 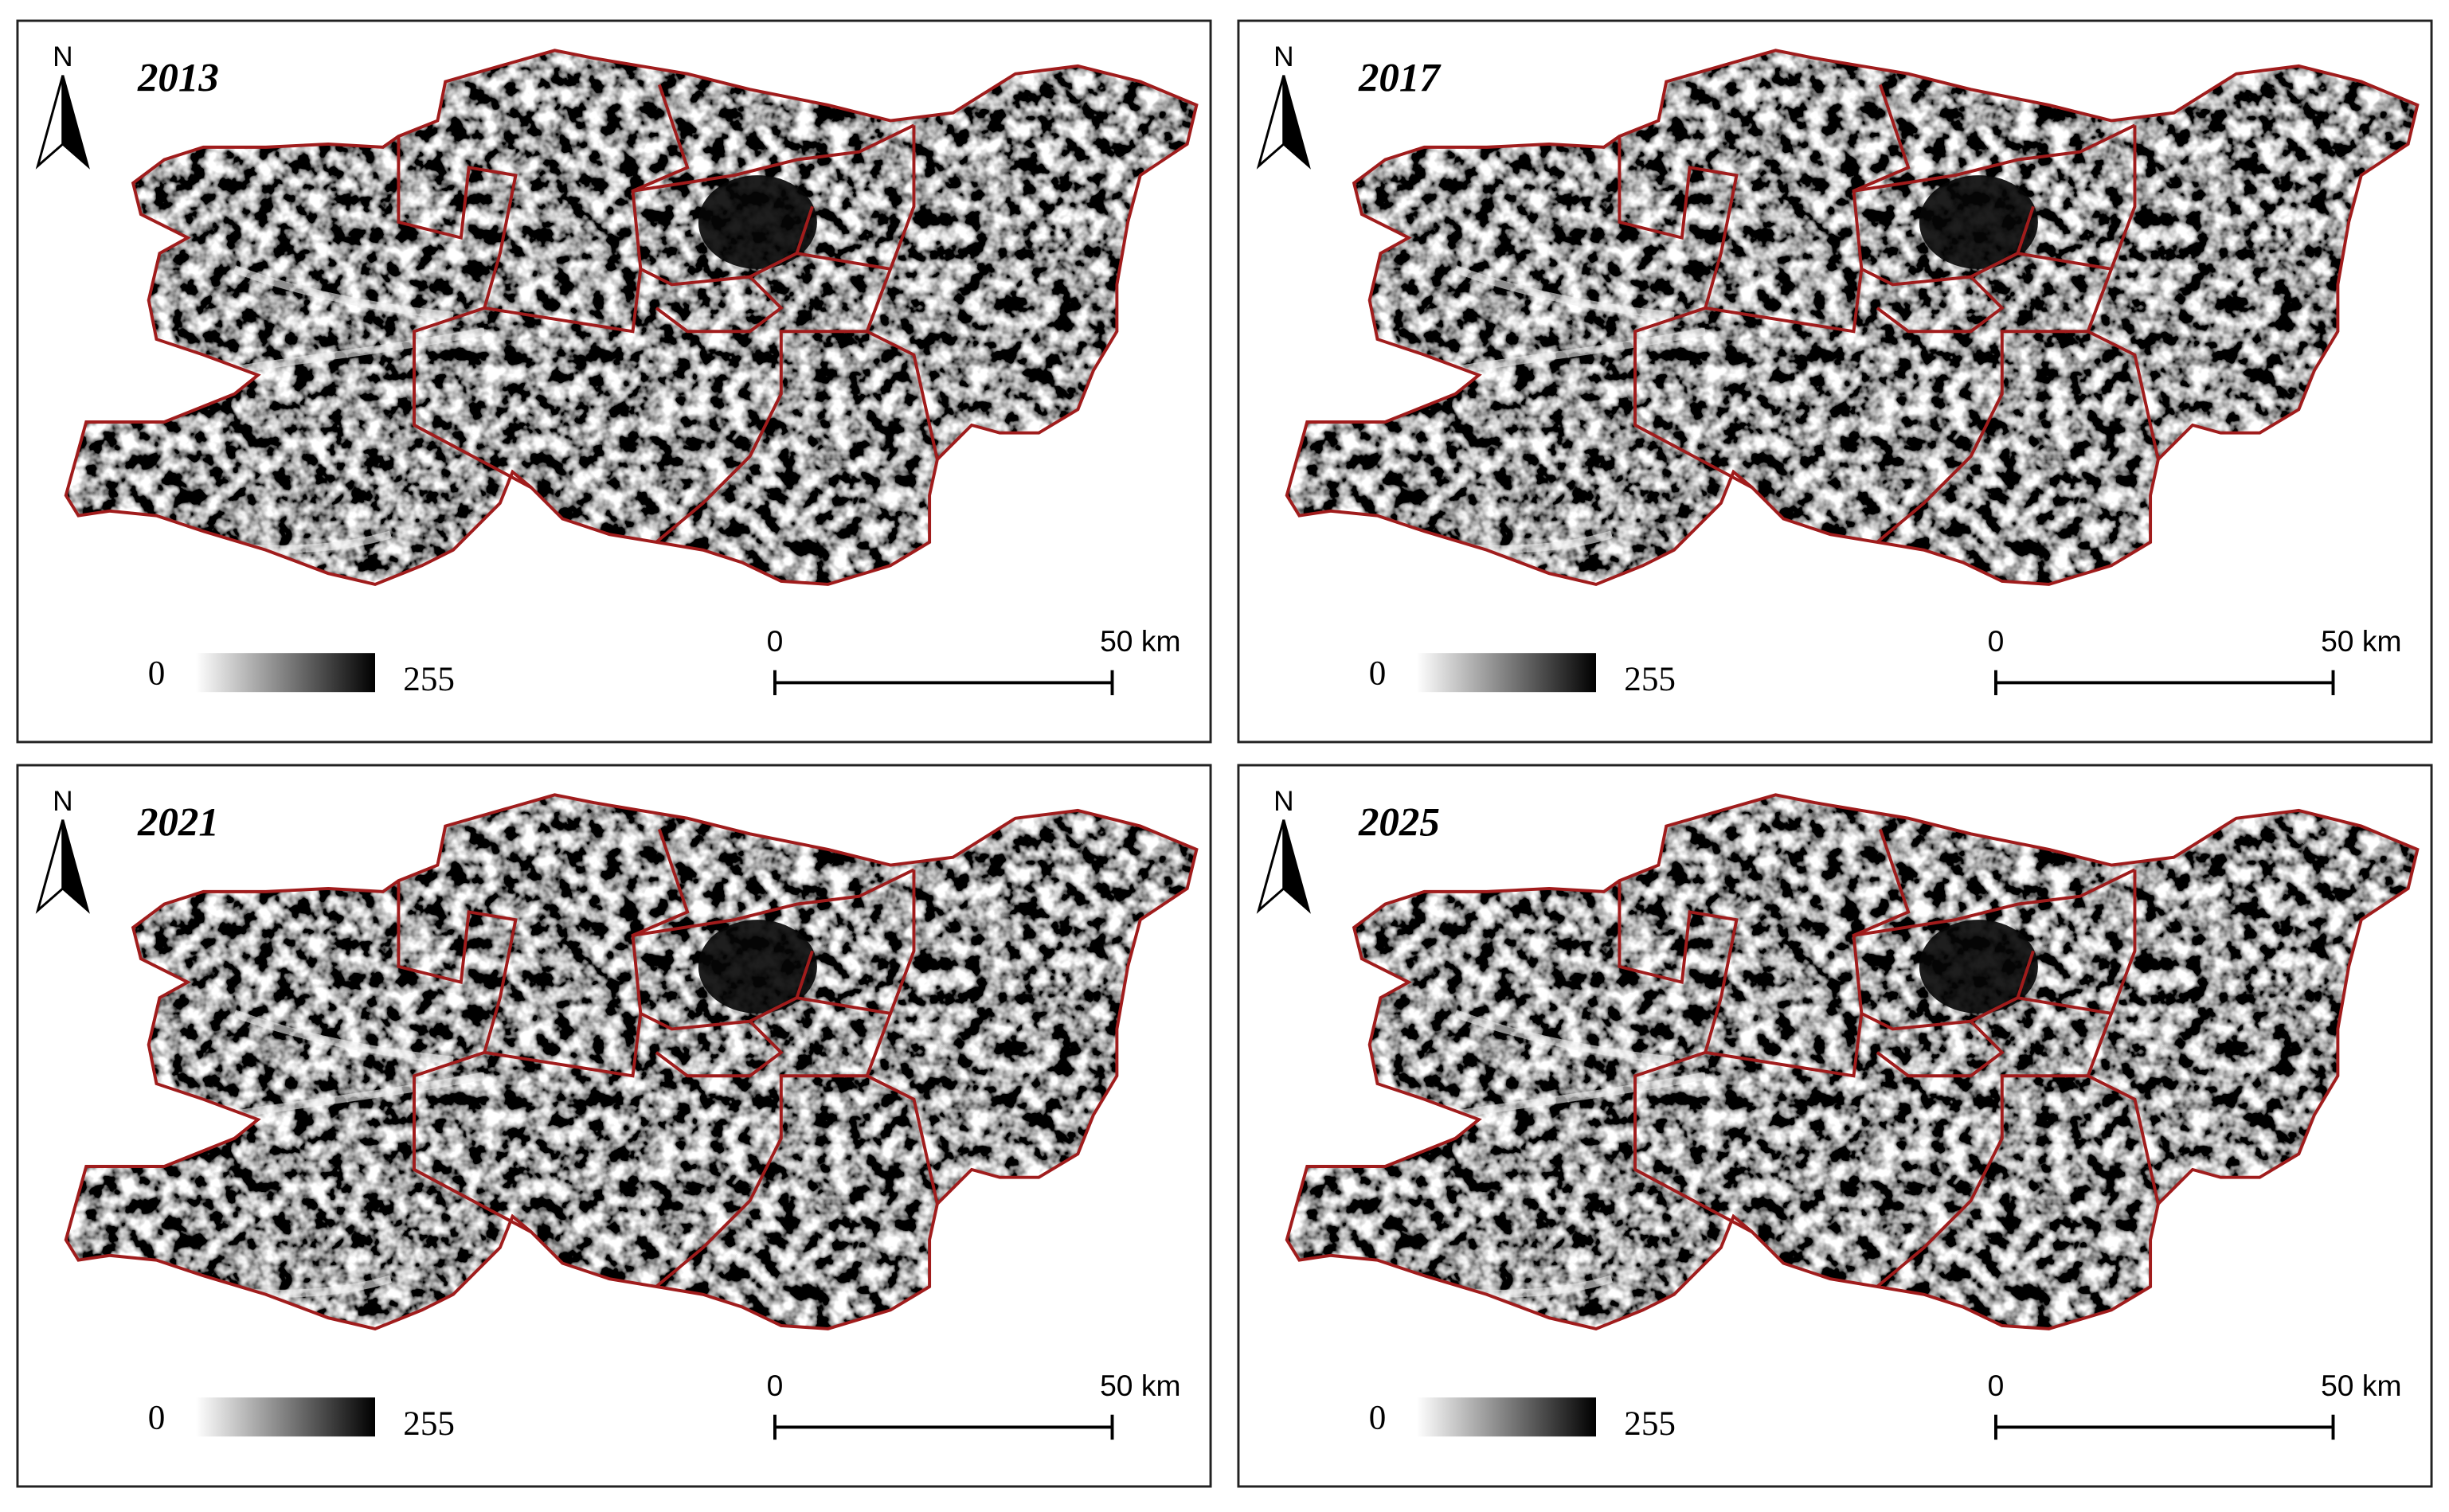 What do you see at coordinates (1400, 78) in the screenshot?
I see `year-label: 2017` at bounding box center [1400, 78].